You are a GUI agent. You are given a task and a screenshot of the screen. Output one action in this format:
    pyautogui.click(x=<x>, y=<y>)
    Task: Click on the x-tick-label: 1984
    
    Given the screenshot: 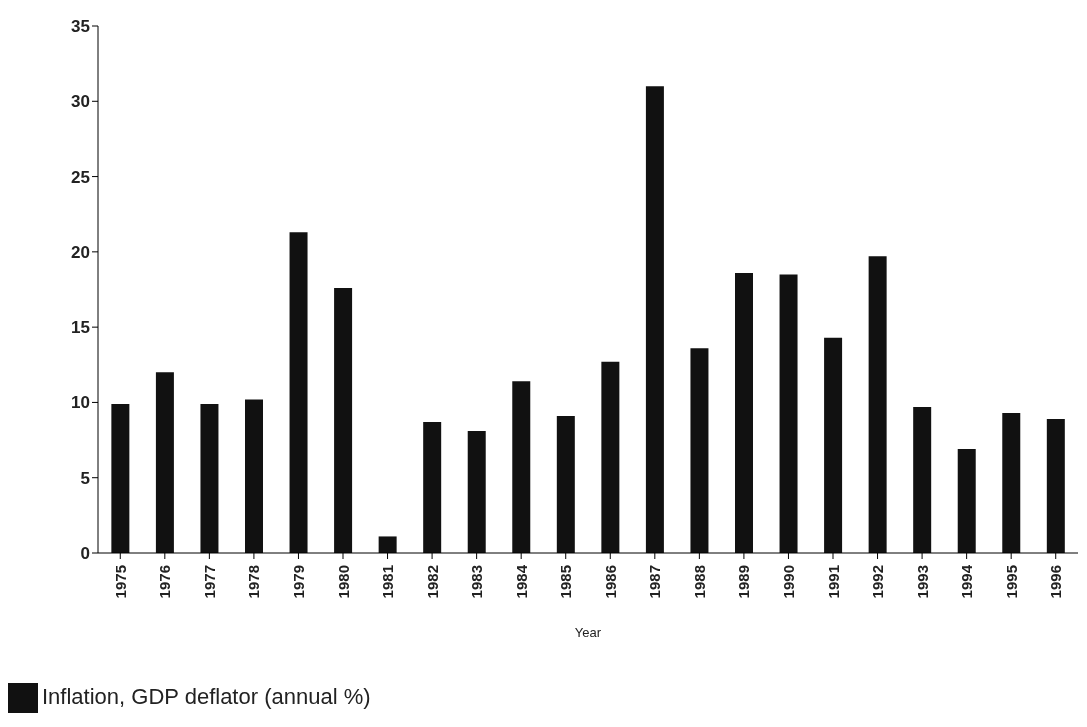 What is the action you would take?
    pyautogui.click(x=521, y=581)
    